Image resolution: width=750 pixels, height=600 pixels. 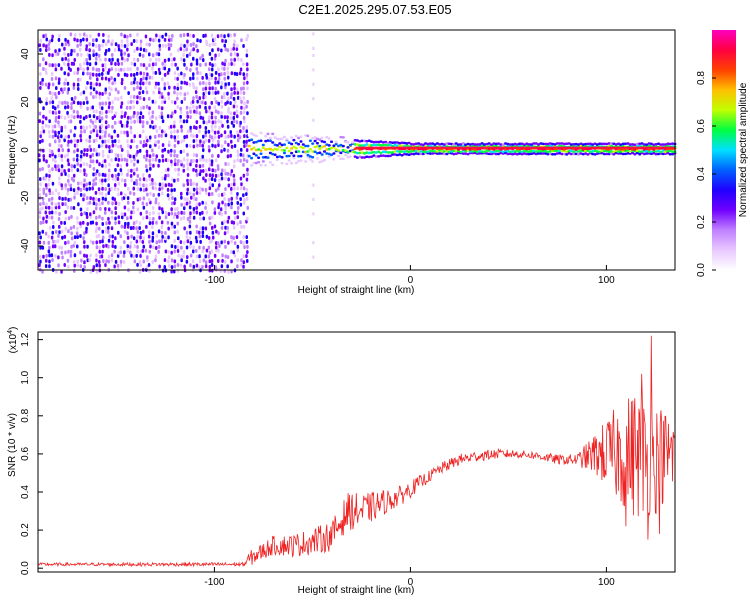 What do you see at coordinates (25, 454) in the screenshot?
I see `y-tick-label: 0.6` at bounding box center [25, 454].